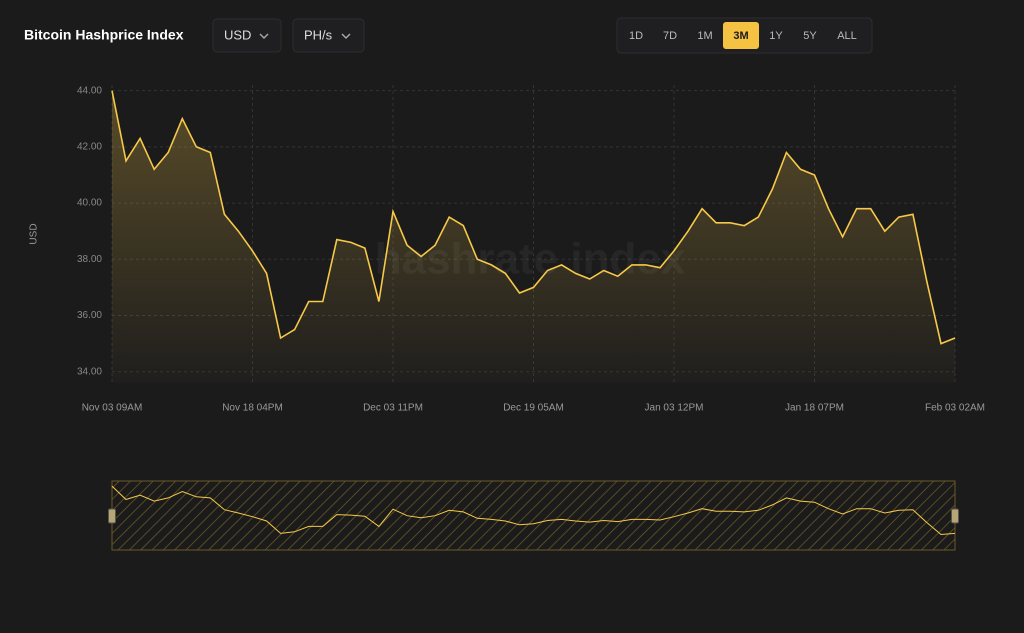 The width and height of the screenshot is (1024, 633). Describe the element at coordinates (955, 408) in the screenshot. I see `x-tick-label: Feb 03 02AM` at that location.